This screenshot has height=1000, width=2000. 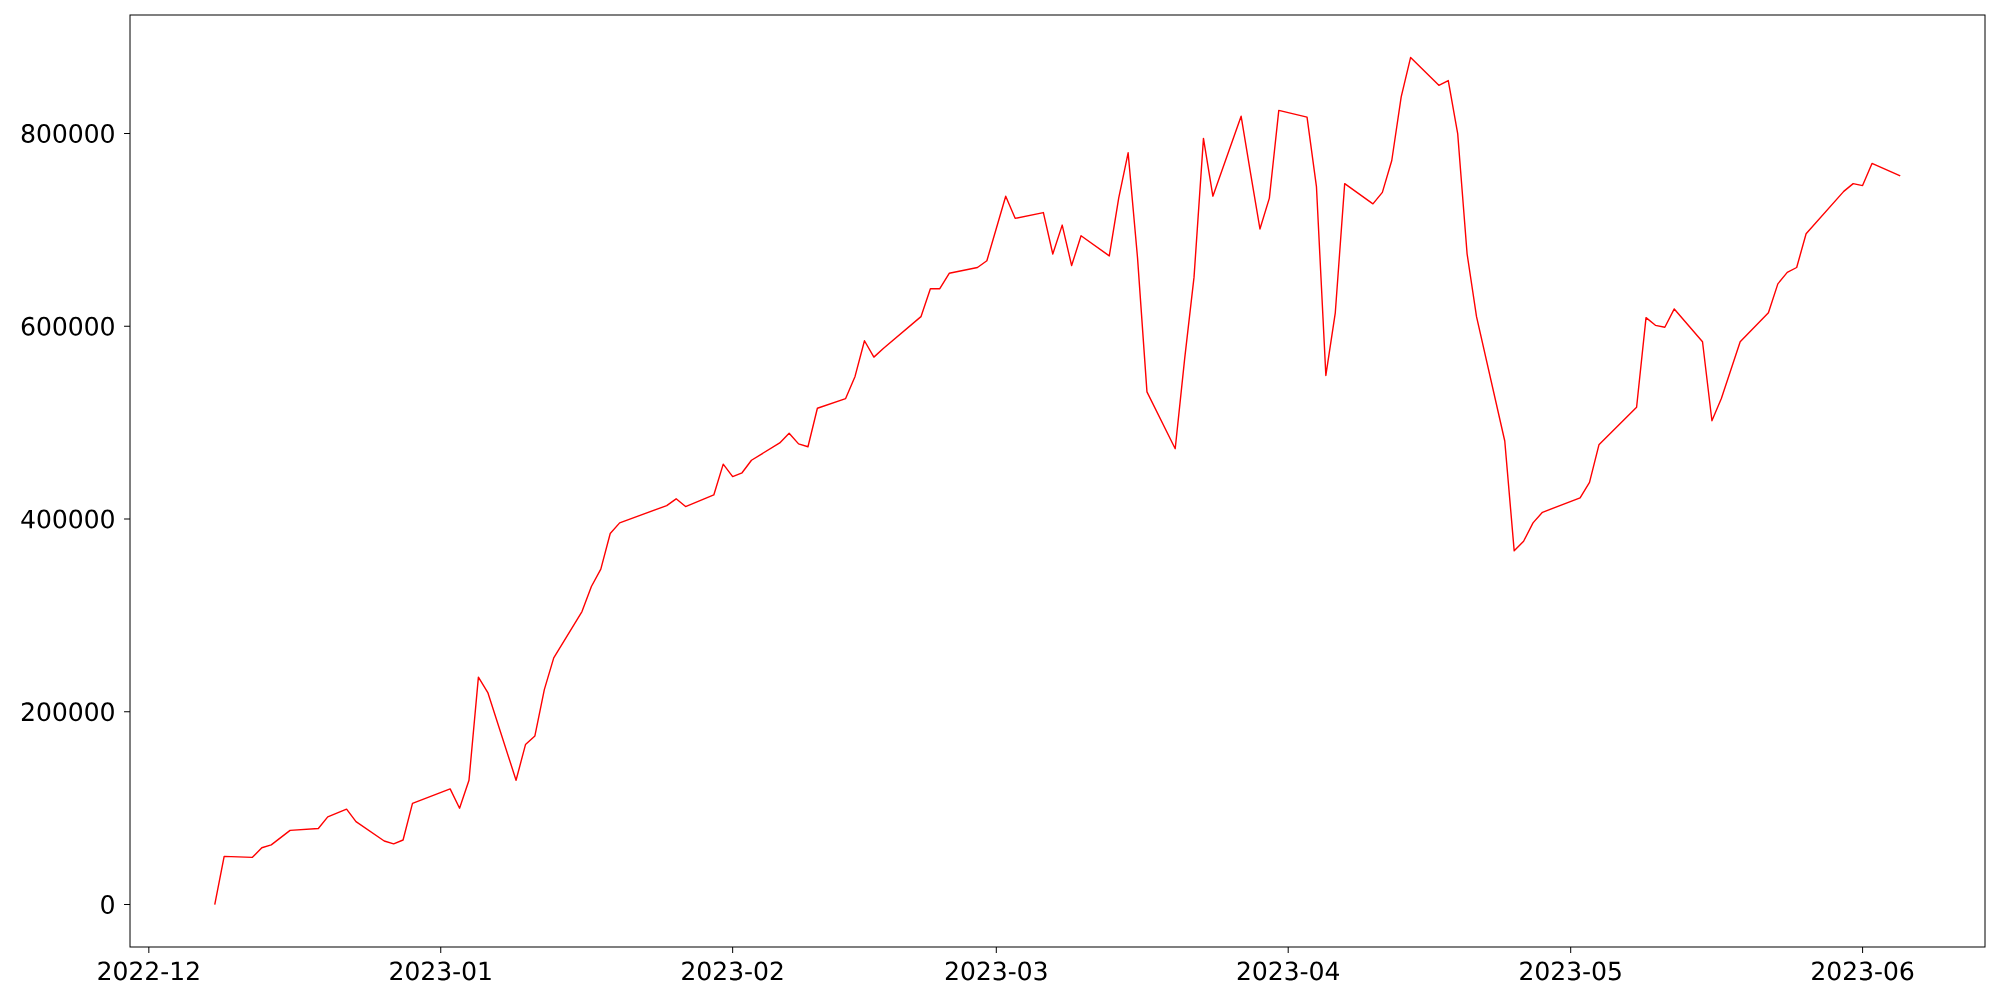 I want to click on y-tick-label: 200000, so click(x=67, y=712).